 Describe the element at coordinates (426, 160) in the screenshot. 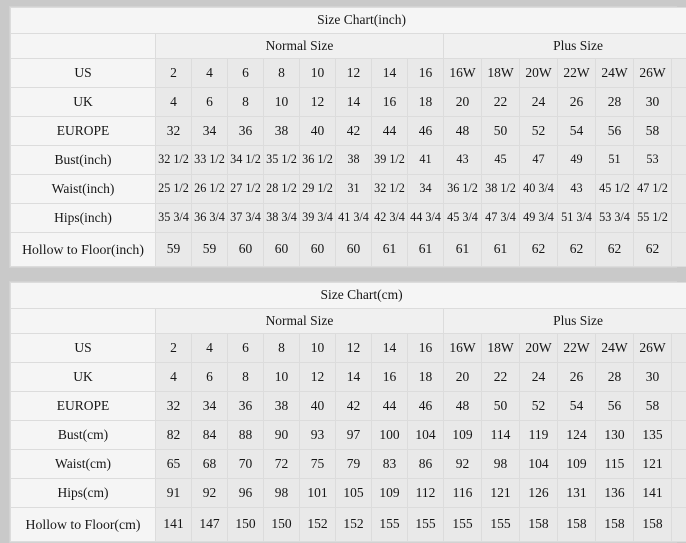

I see `cell-bust-7: 41` at that location.